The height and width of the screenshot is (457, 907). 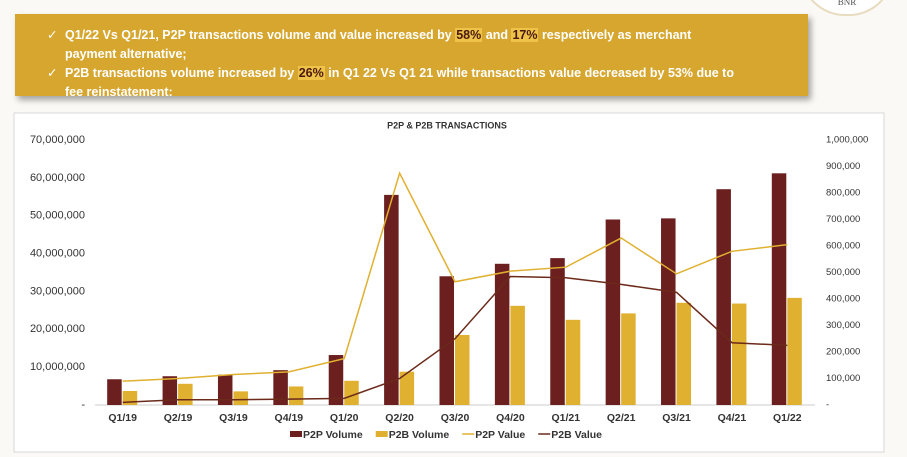 I want to click on legend-label: P2B Value, so click(x=576, y=435).